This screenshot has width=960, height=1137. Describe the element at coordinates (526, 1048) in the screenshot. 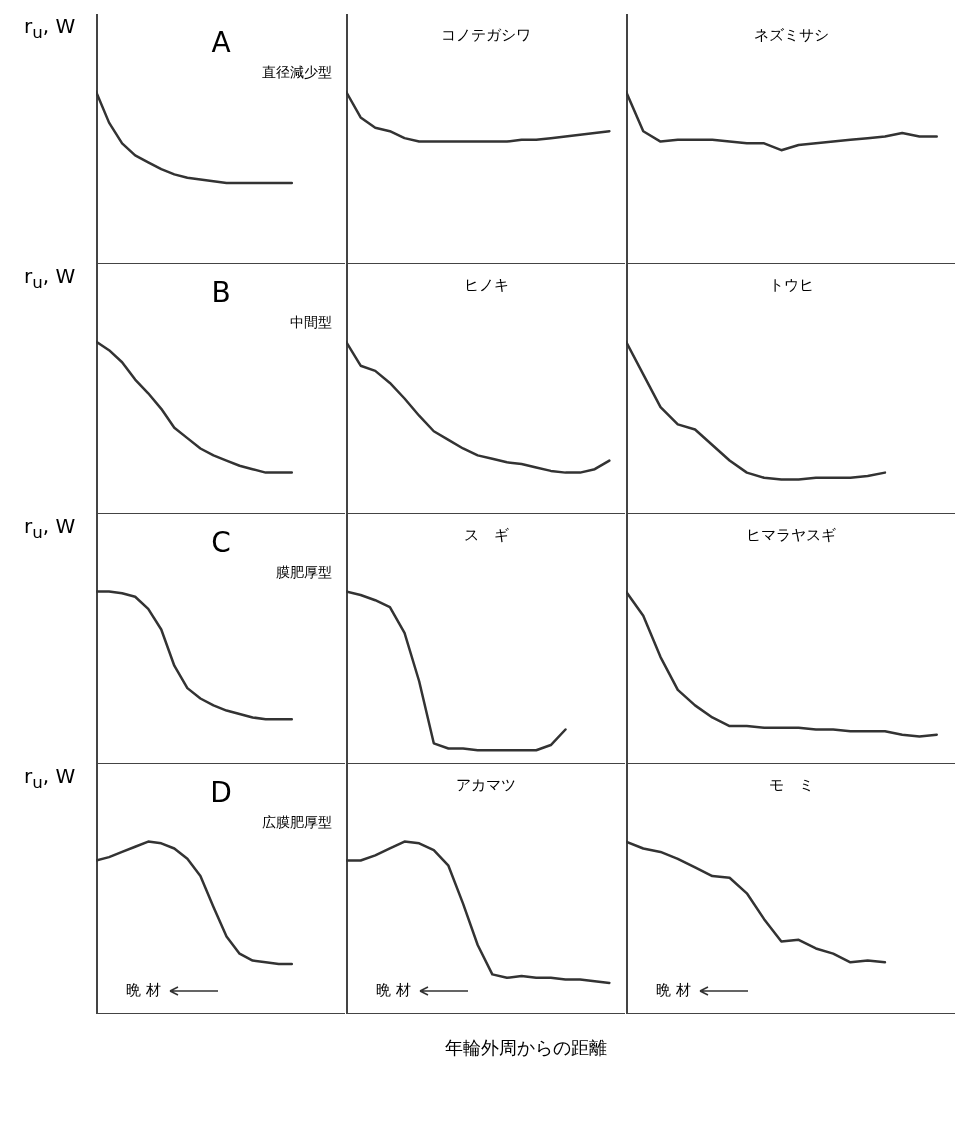

I see `x-axis-title: 年輪外周からの距離` at that location.